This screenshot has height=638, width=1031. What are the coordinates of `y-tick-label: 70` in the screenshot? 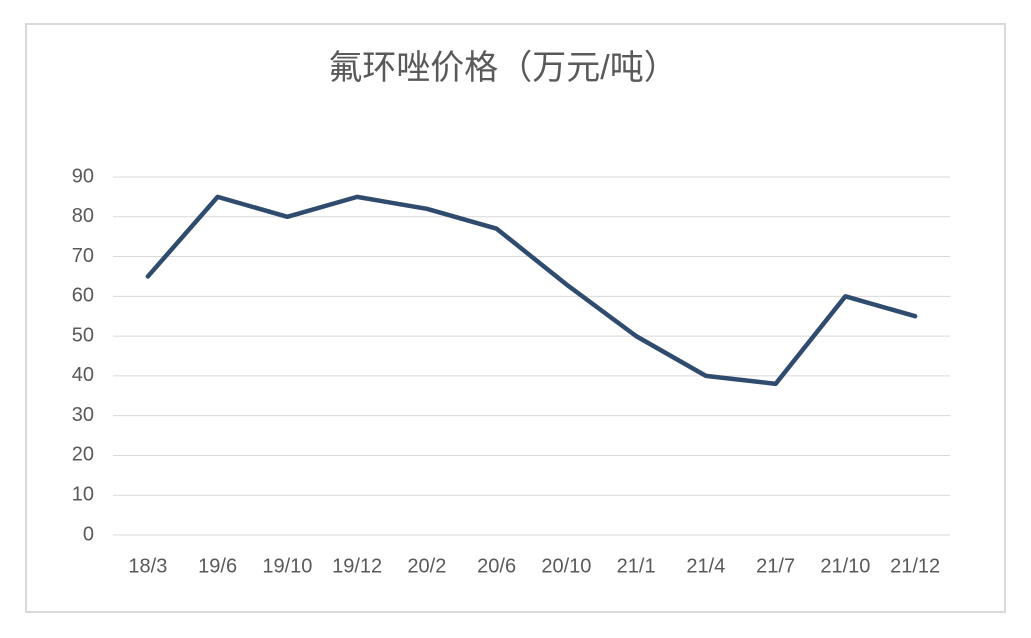 It's located at (83, 256).